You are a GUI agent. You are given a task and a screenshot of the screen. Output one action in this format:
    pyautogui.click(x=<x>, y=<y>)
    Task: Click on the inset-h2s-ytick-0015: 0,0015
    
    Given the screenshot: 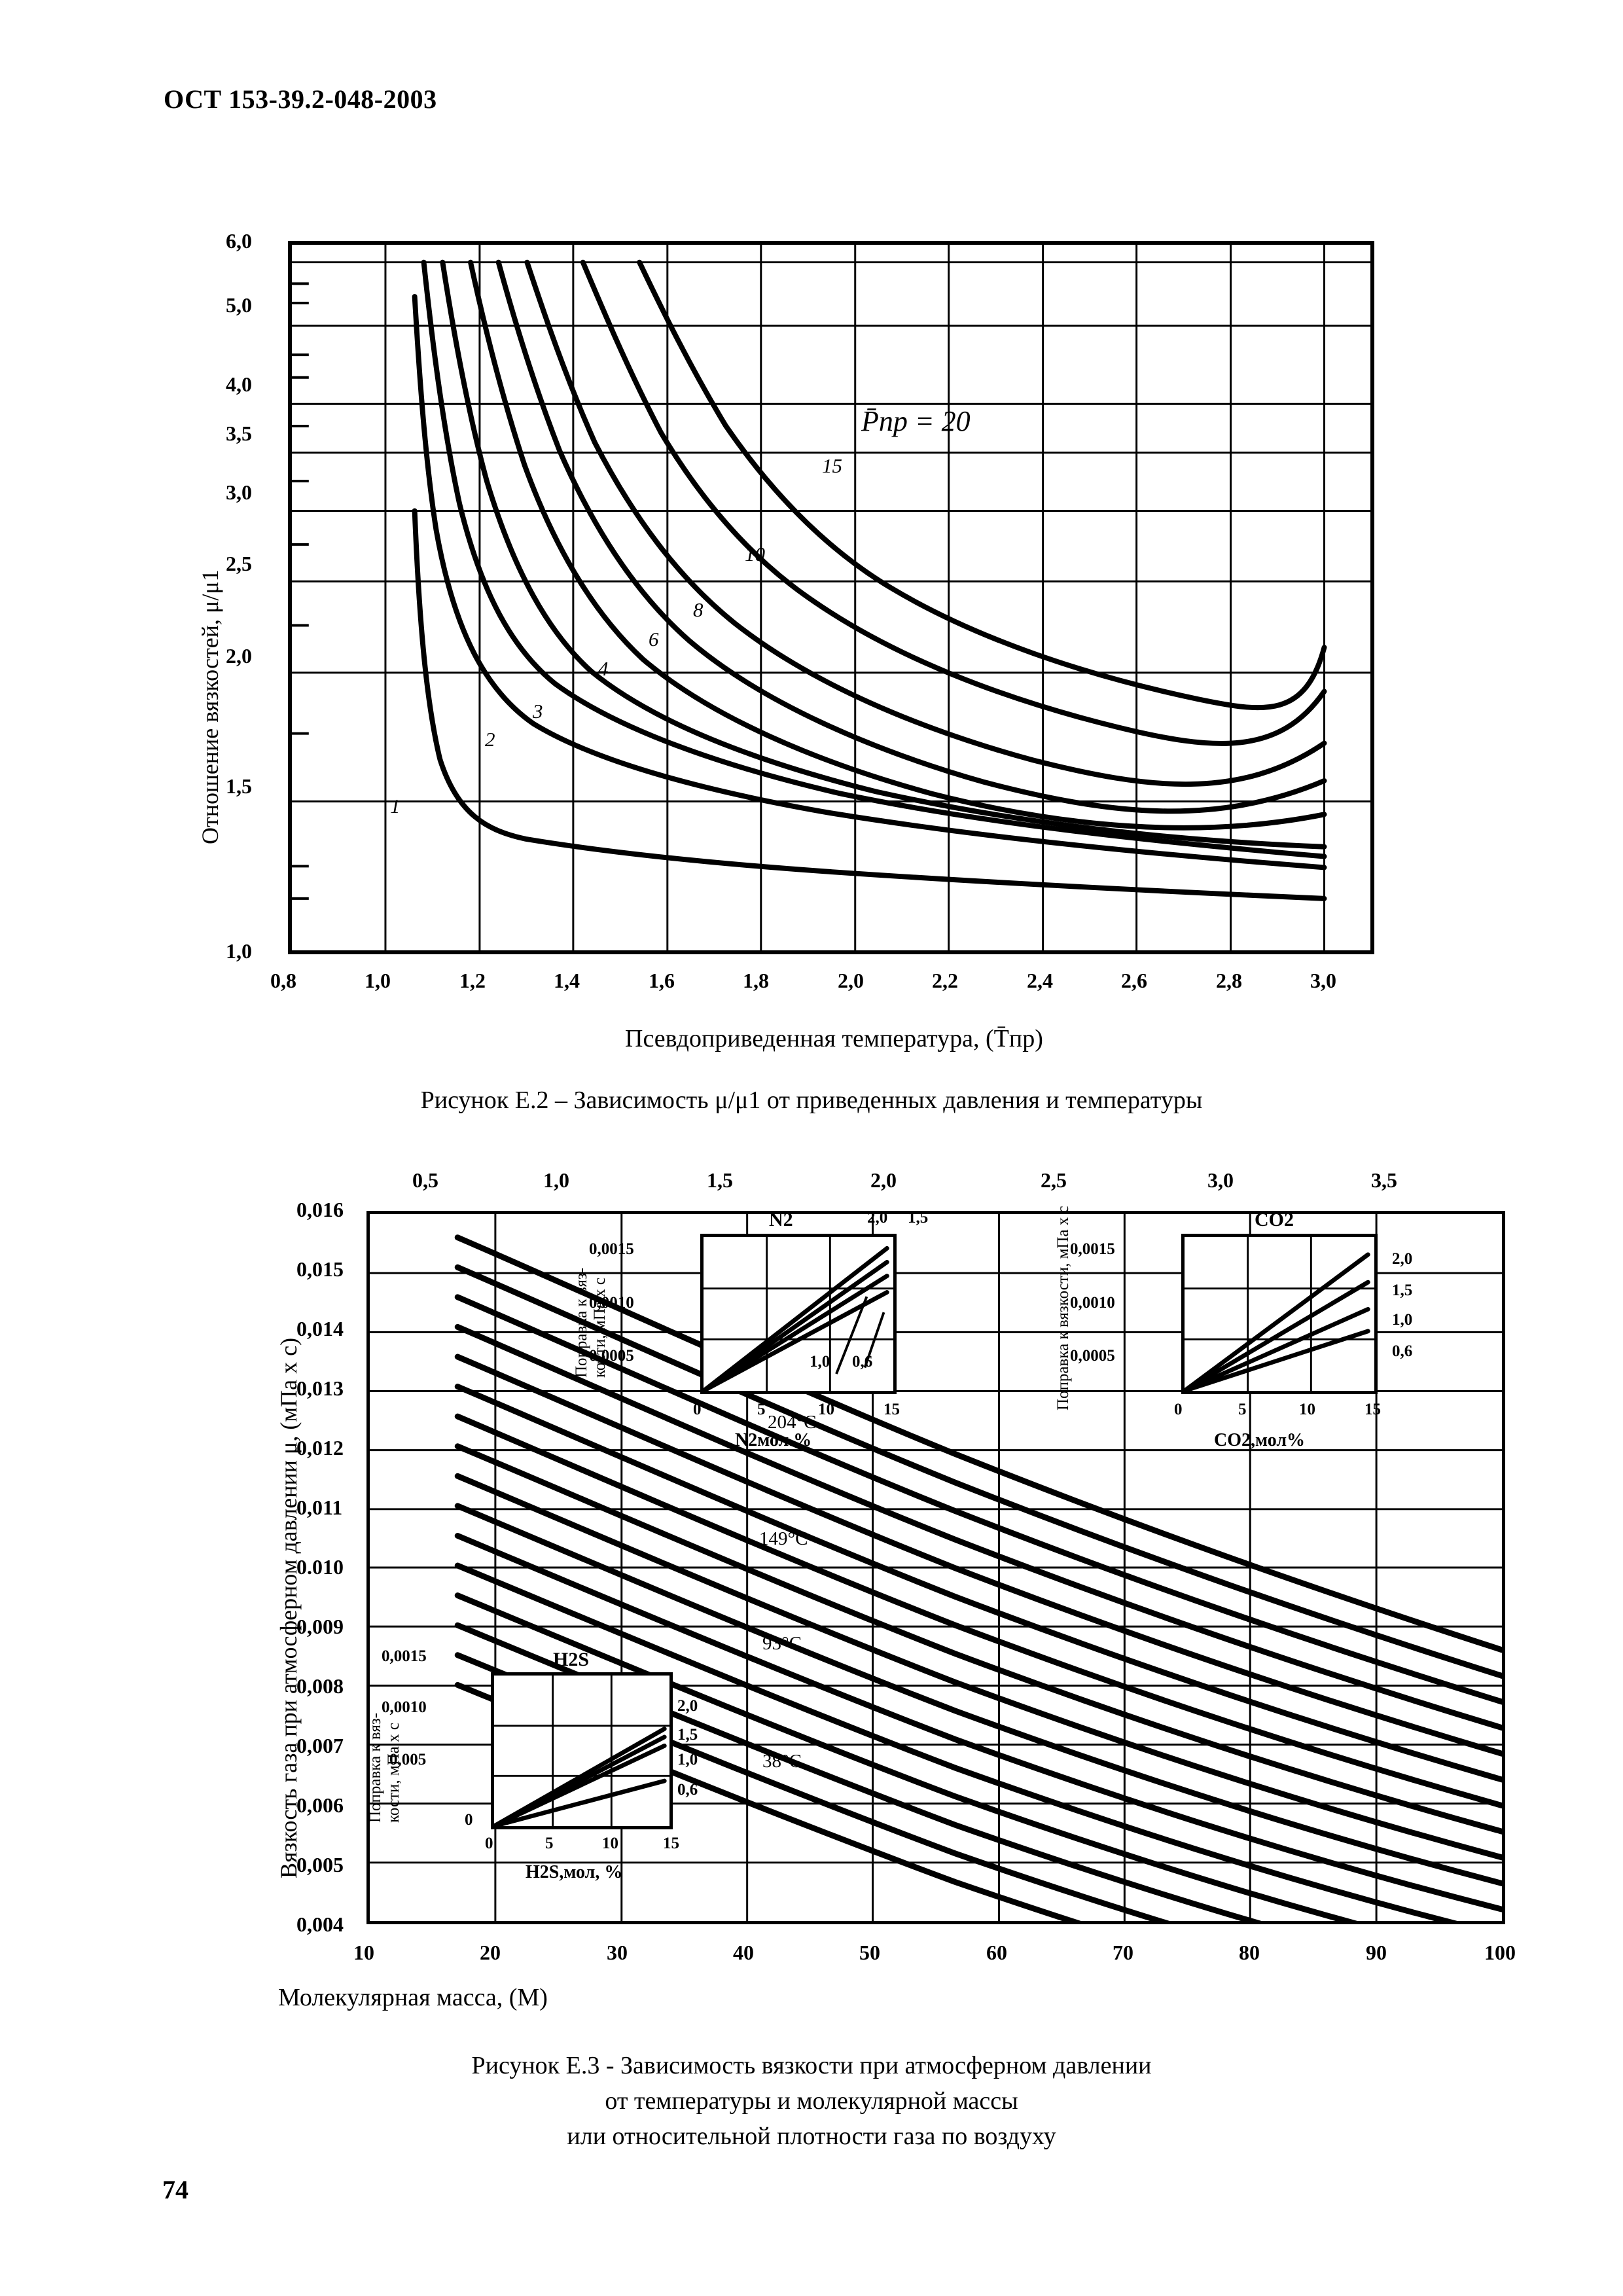 What is the action you would take?
    pyautogui.click(x=405, y=1656)
    